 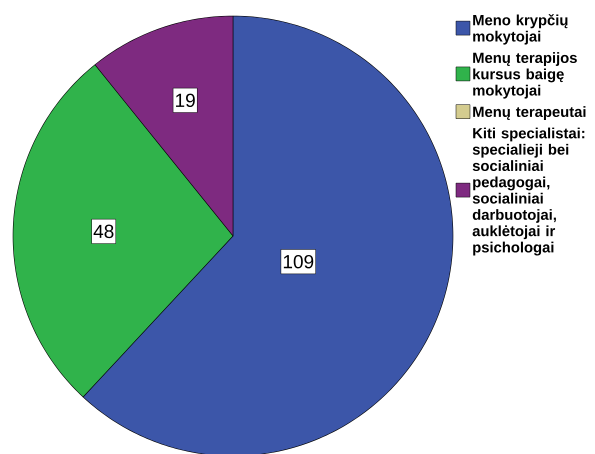 I want to click on data-label: 48, so click(x=104, y=231).